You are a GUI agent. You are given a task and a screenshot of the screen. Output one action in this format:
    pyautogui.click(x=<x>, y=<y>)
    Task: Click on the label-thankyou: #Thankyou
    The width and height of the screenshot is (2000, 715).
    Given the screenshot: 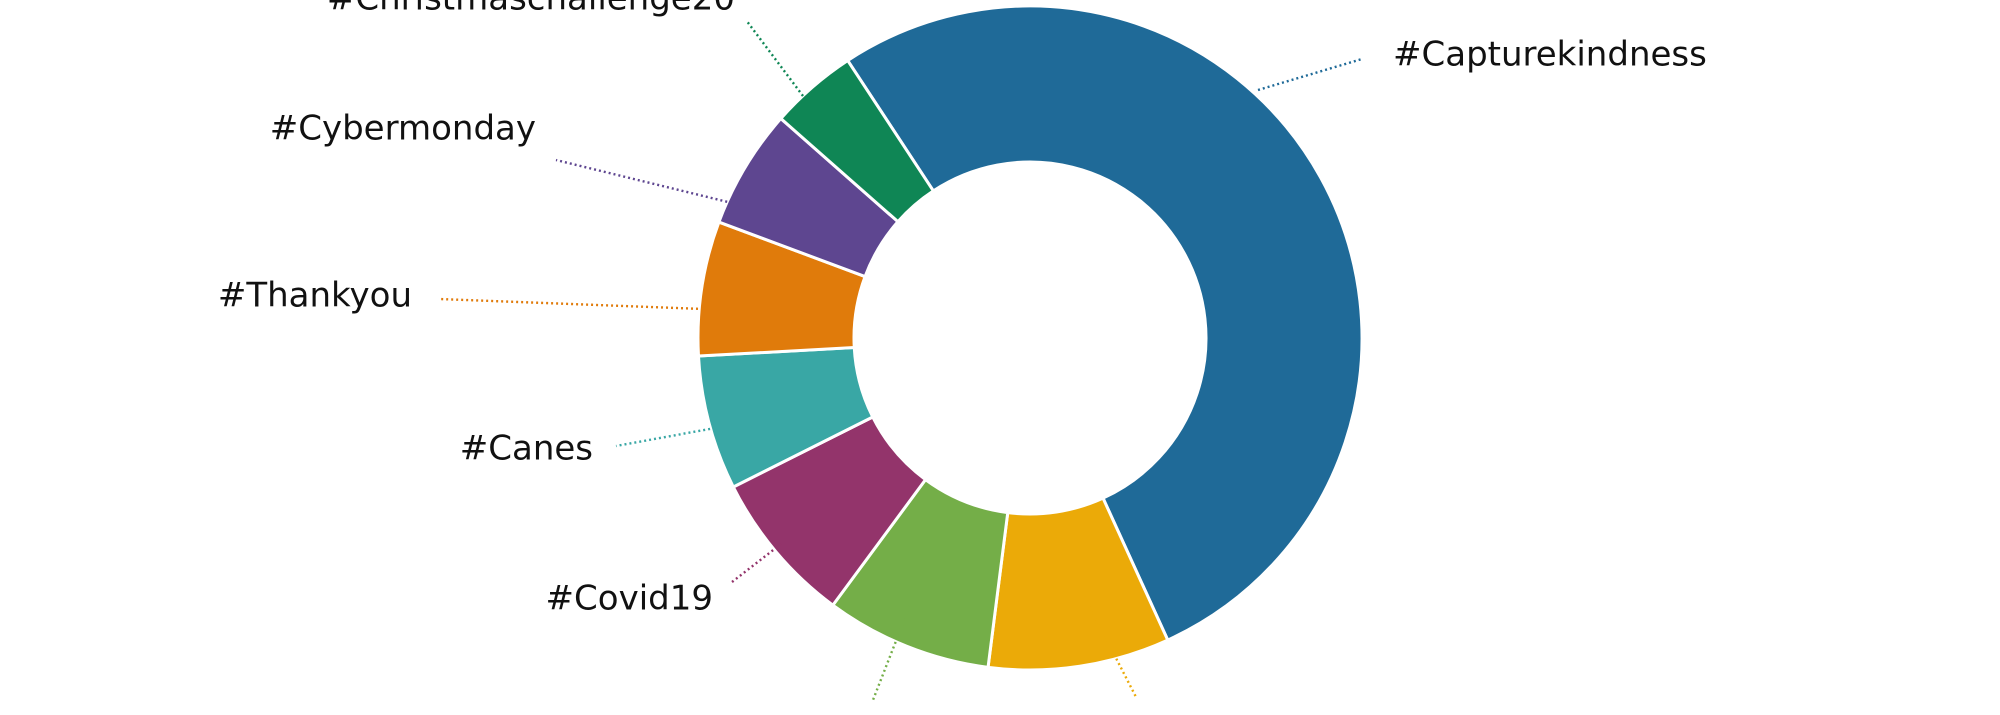 What is the action you would take?
    pyautogui.click(x=315, y=296)
    